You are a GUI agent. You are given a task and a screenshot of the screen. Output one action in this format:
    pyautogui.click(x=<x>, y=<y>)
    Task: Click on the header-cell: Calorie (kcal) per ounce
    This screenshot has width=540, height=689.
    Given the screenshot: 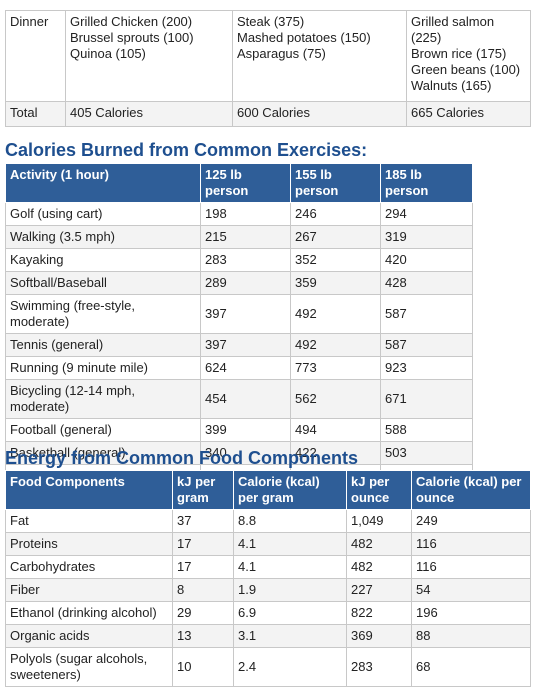 What is the action you would take?
    pyautogui.click(x=471, y=490)
    